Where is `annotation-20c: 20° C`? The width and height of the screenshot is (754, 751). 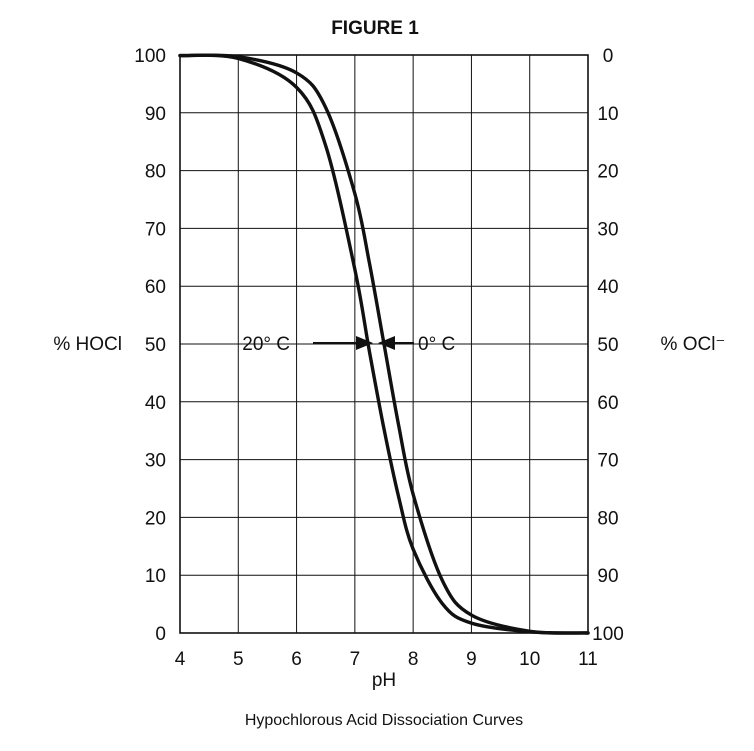
annotation-20c: 20° C is located at coordinates (307, 344).